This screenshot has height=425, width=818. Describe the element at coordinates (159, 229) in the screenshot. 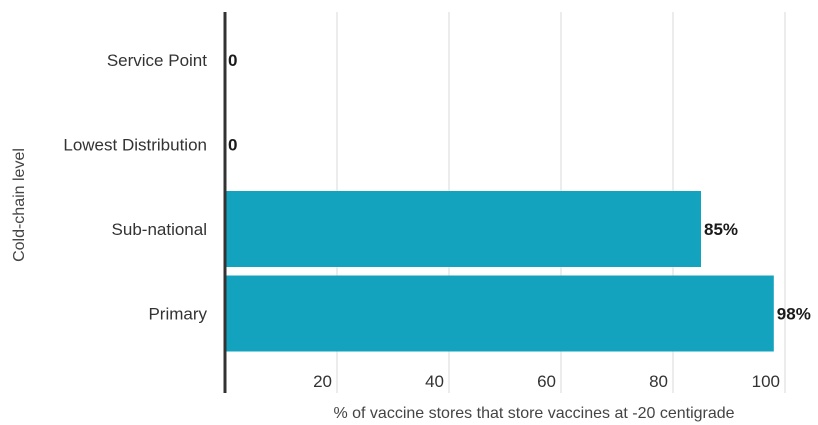

I see `category-label-sub-national: Sub-national` at that location.